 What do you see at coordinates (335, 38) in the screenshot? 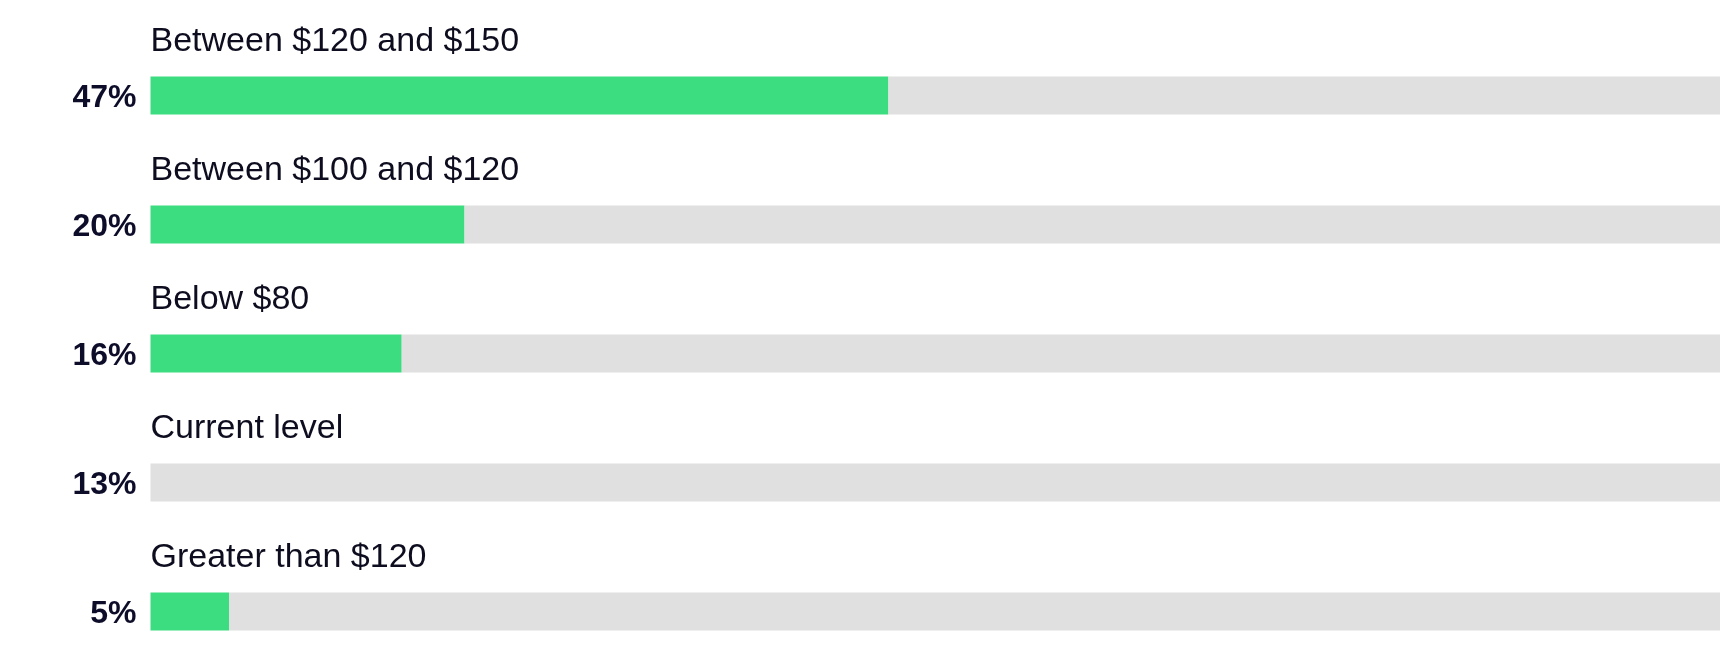
I see `y-tick-label: Between $120 and $150` at bounding box center [335, 38].